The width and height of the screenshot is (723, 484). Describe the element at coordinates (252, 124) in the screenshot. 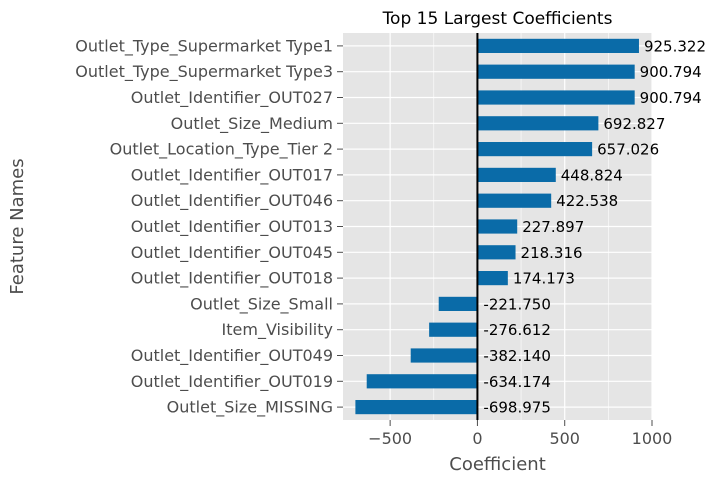

I see `y-tick-label: Outlet_Size_Medium` at that location.